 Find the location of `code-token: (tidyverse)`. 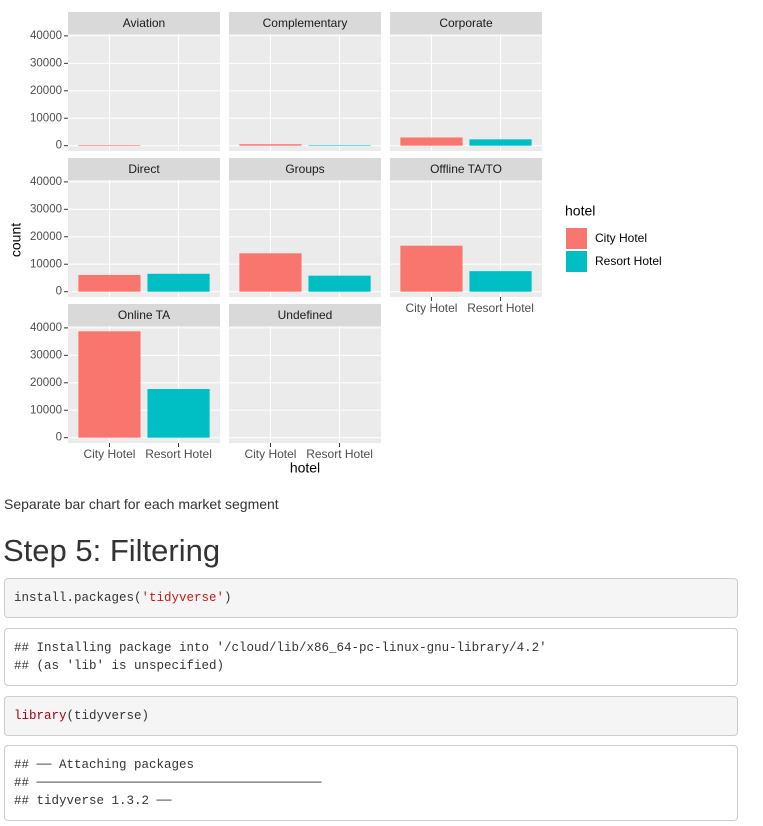

code-token: (tidyverse) is located at coordinates (108, 716).